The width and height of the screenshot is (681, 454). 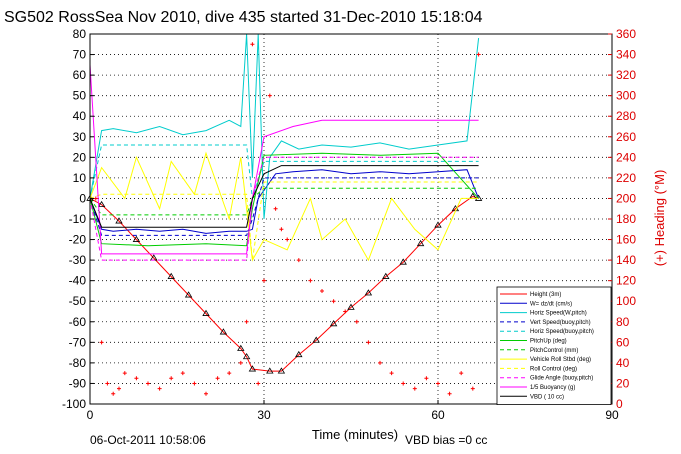 What do you see at coordinates (78, 240) in the screenshot?
I see `left-tick-label-8: -20` at bounding box center [78, 240].